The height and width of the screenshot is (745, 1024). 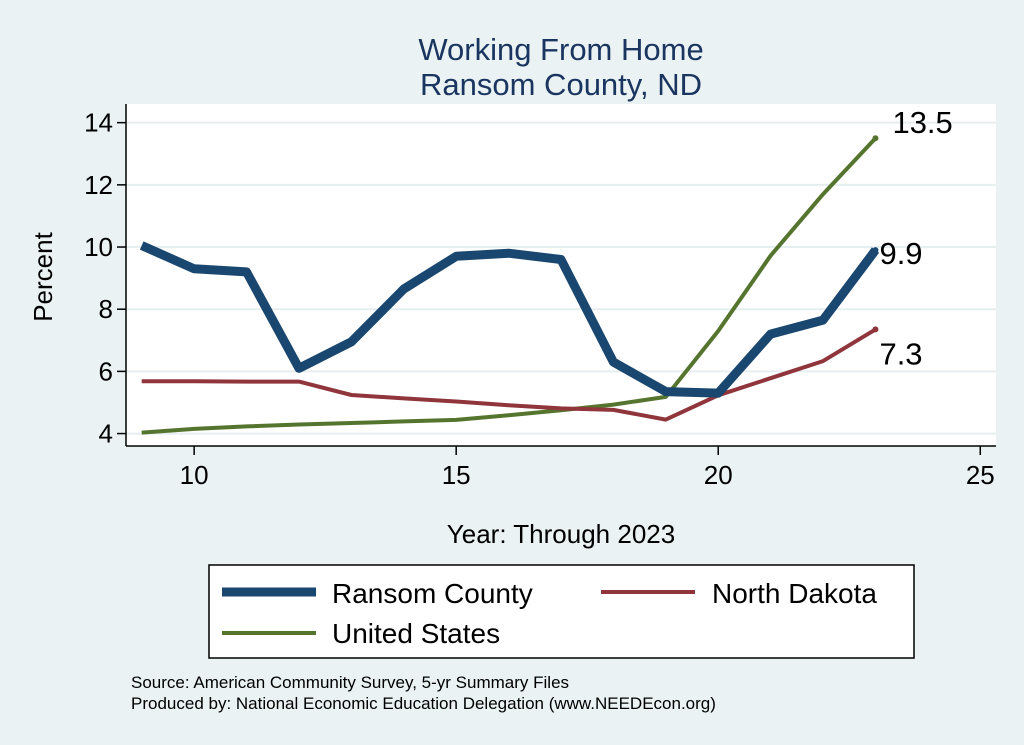 What do you see at coordinates (560, 49) in the screenshot?
I see `chart-title-line-1: Working From Home` at bounding box center [560, 49].